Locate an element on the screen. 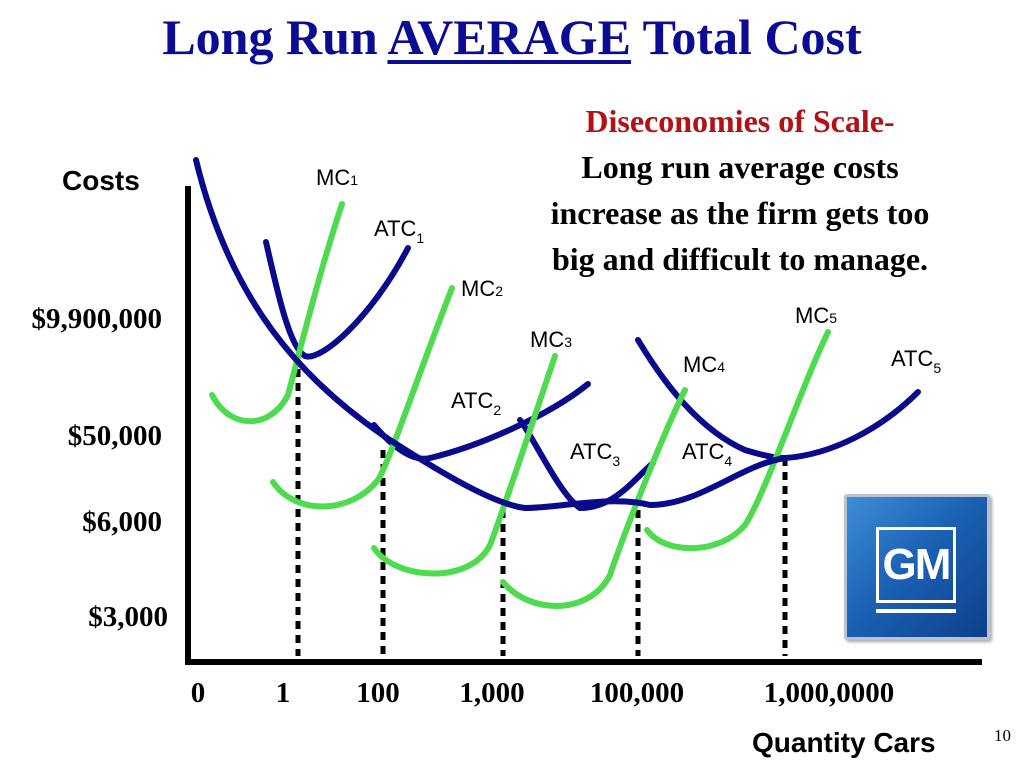 The width and height of the screenshot is (1024, 768). atc4-curve is located at coordinates (711, 399).